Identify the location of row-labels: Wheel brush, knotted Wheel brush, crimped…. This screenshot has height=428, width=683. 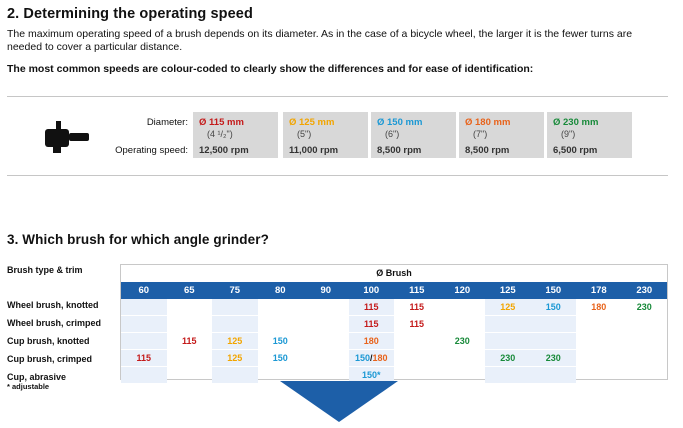
(63, 342).